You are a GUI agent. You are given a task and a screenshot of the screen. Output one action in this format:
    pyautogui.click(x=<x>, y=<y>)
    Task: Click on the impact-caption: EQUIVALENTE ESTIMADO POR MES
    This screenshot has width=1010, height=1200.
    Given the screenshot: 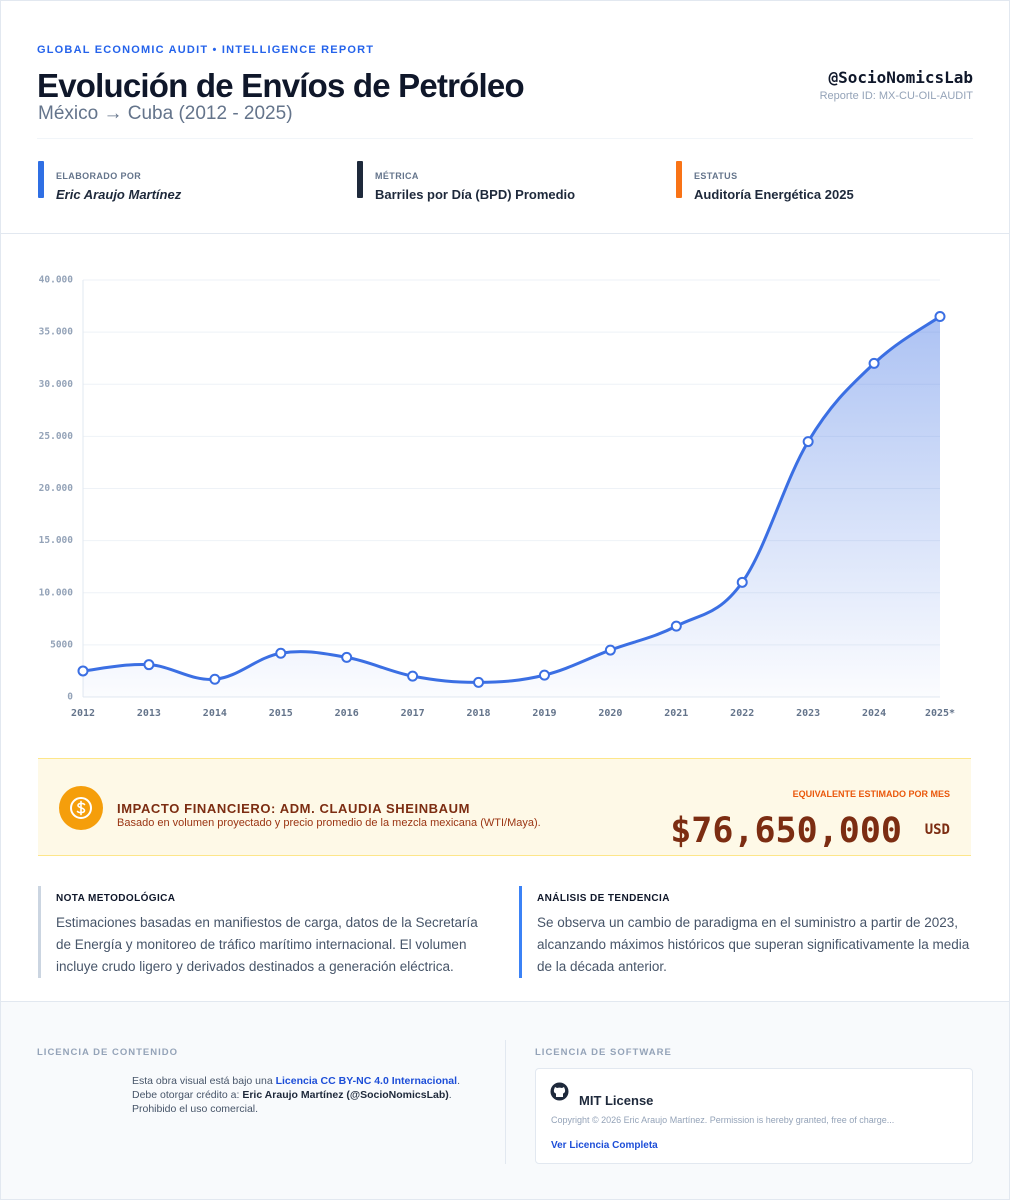 What is the action you would take?
    pyautogui.click(x=871, y=794)
    